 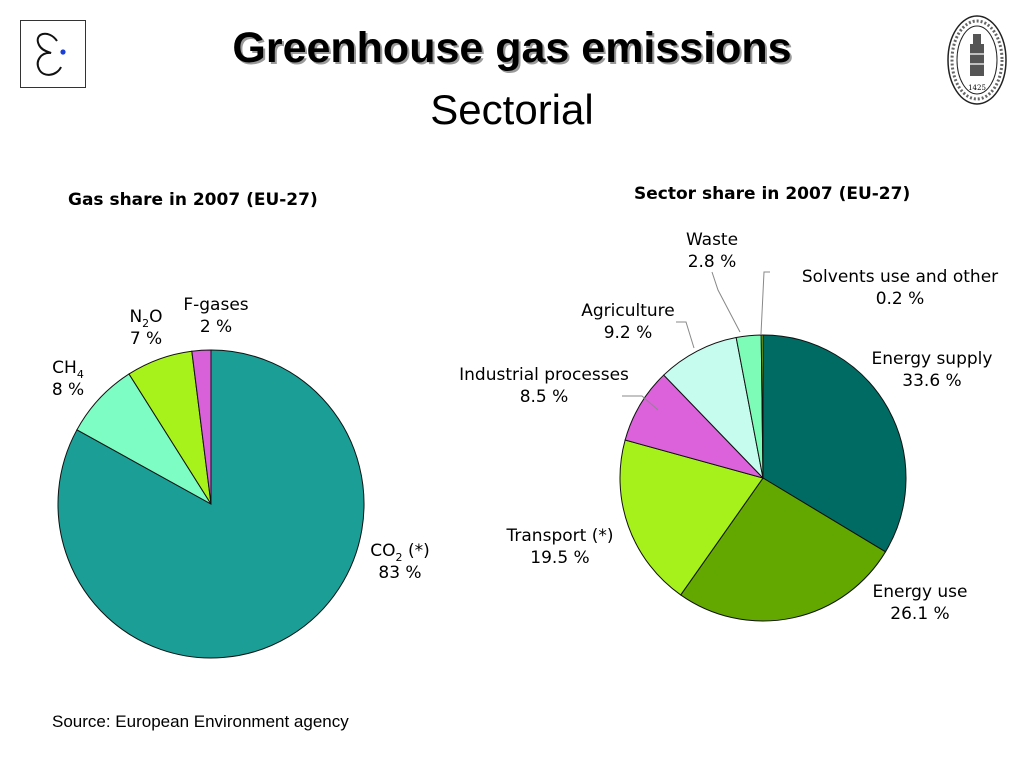 What do you see at coordinates (685, 335) in the screenshot?
I see `leader-agriculture` at bounding box center [685, 335].